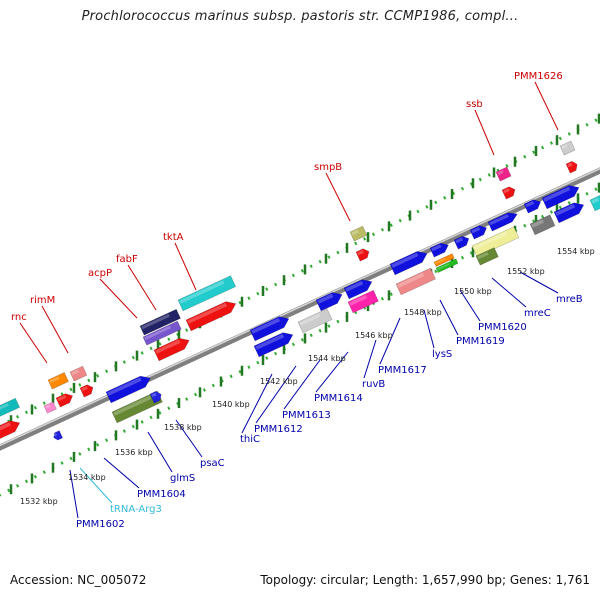 The width and height of the screenshot is (600, 600). What do you see at coordinates (183, 427) in the screenshot?
I see `tick-label-1538-kbp: 1538 kbp` at bounding box center [183, 427].